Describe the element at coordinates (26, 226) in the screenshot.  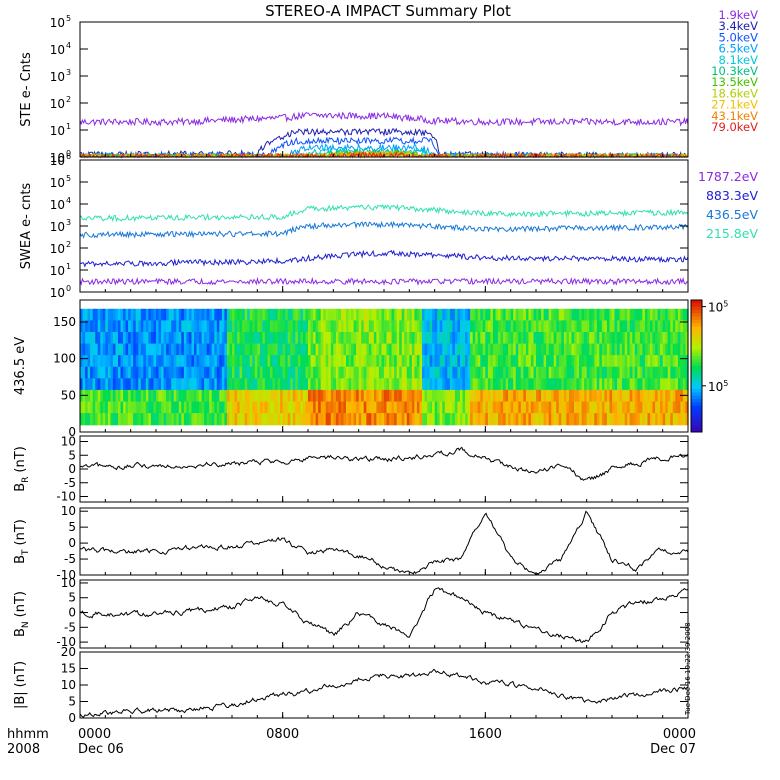
I see `y-axis-label: SWEA e- cnts` at that location.